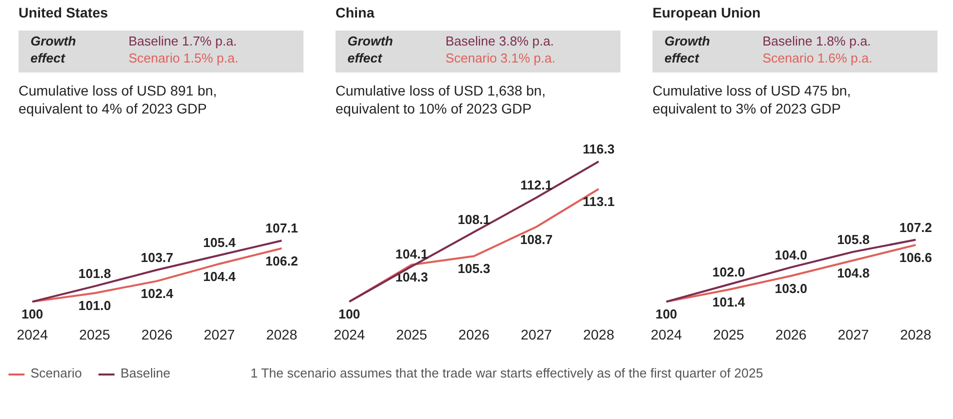 Image resolution: width=953 pixels, height=419 pixels. I want to click on text: Baseline 1.8% p.a., so click(816, 41).